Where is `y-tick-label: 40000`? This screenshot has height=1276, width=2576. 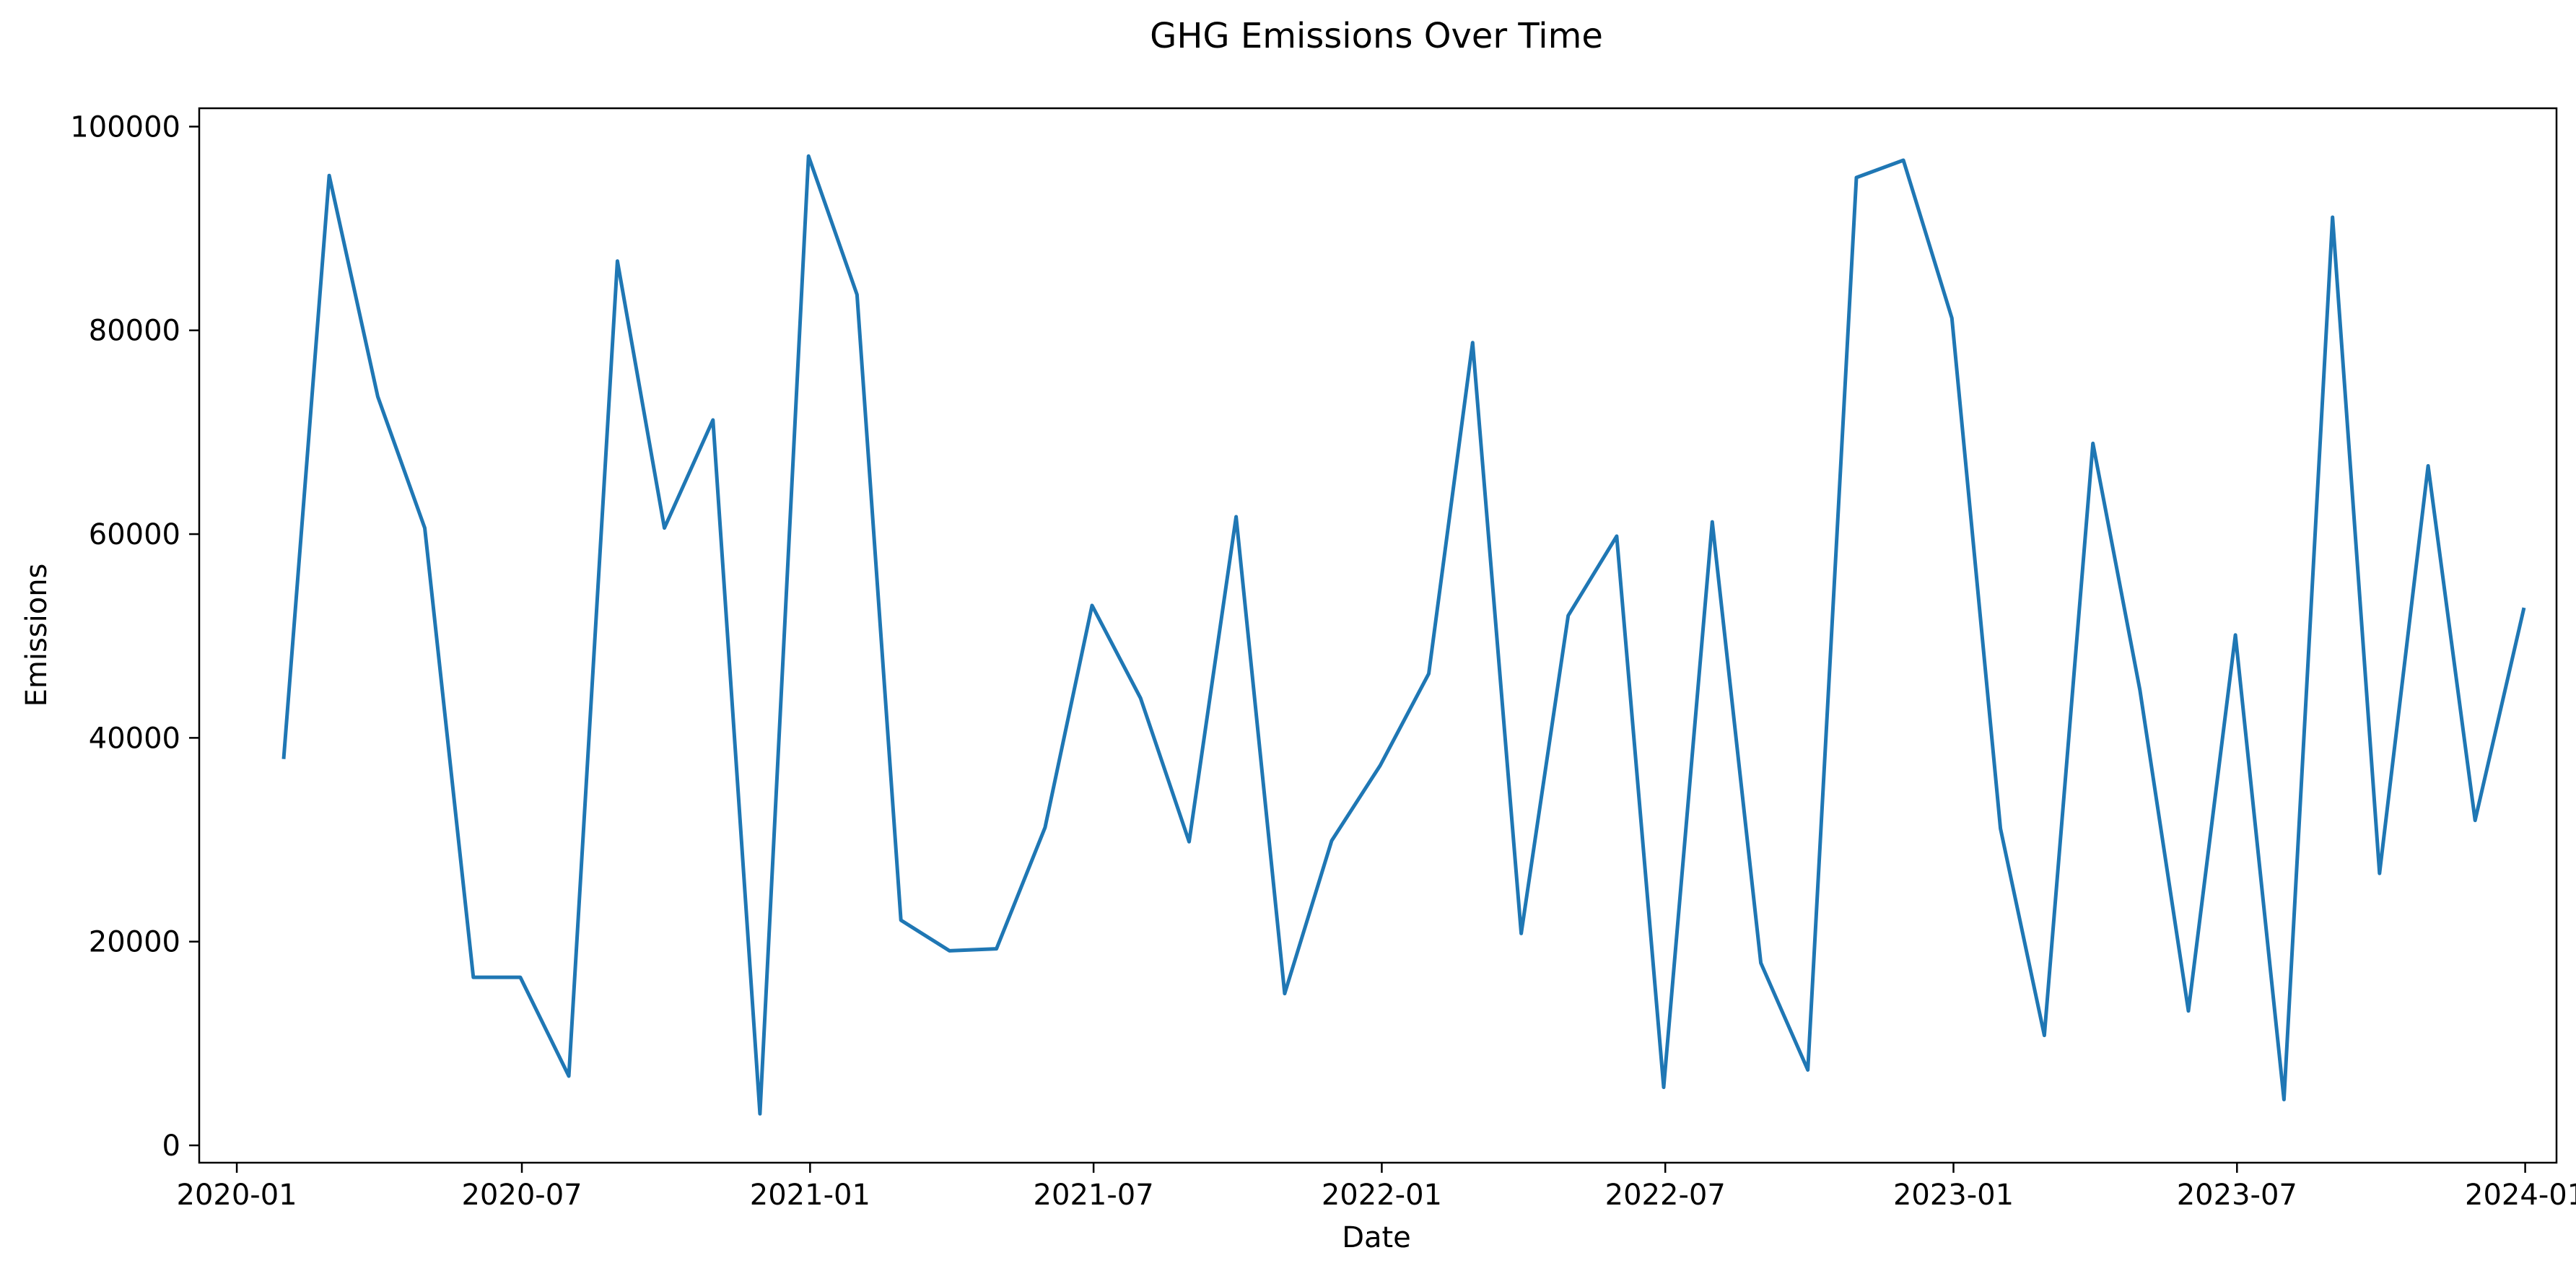
y-tick-label: 40000 is located at coordinates (134, 738).